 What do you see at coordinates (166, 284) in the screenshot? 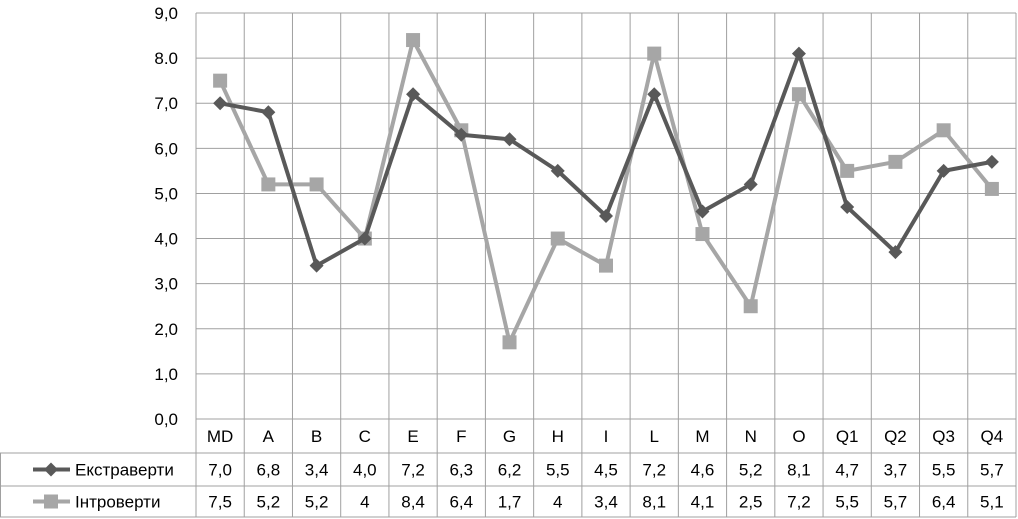
I see `y-tick-label: 3,0` at bounding box center [166, 284].